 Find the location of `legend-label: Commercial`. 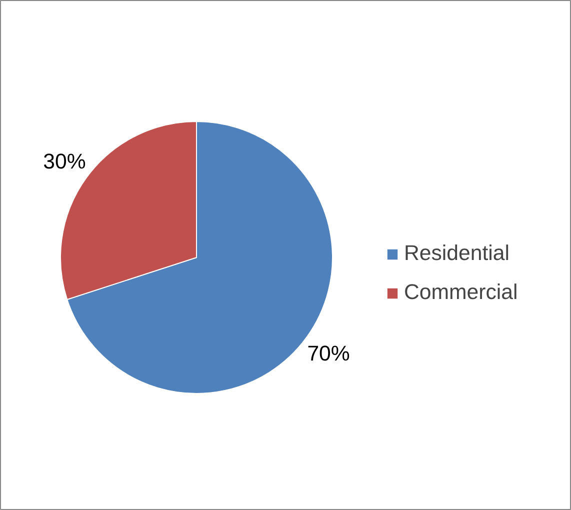

legend-label: Commercial is located at coordinates (461, 292).